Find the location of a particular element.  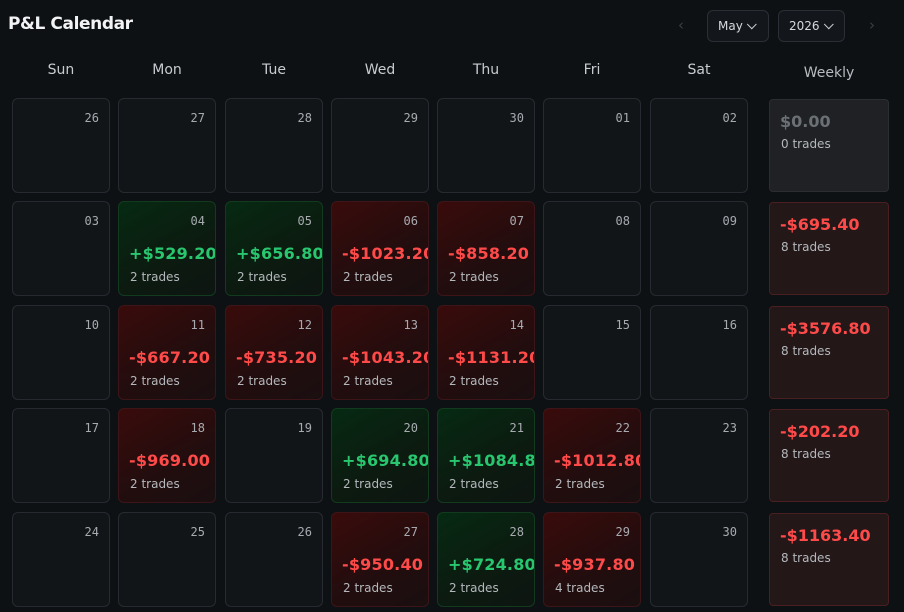

weekly-summary-card: -$202.20 8 trades is located at coordinates (829, 455).